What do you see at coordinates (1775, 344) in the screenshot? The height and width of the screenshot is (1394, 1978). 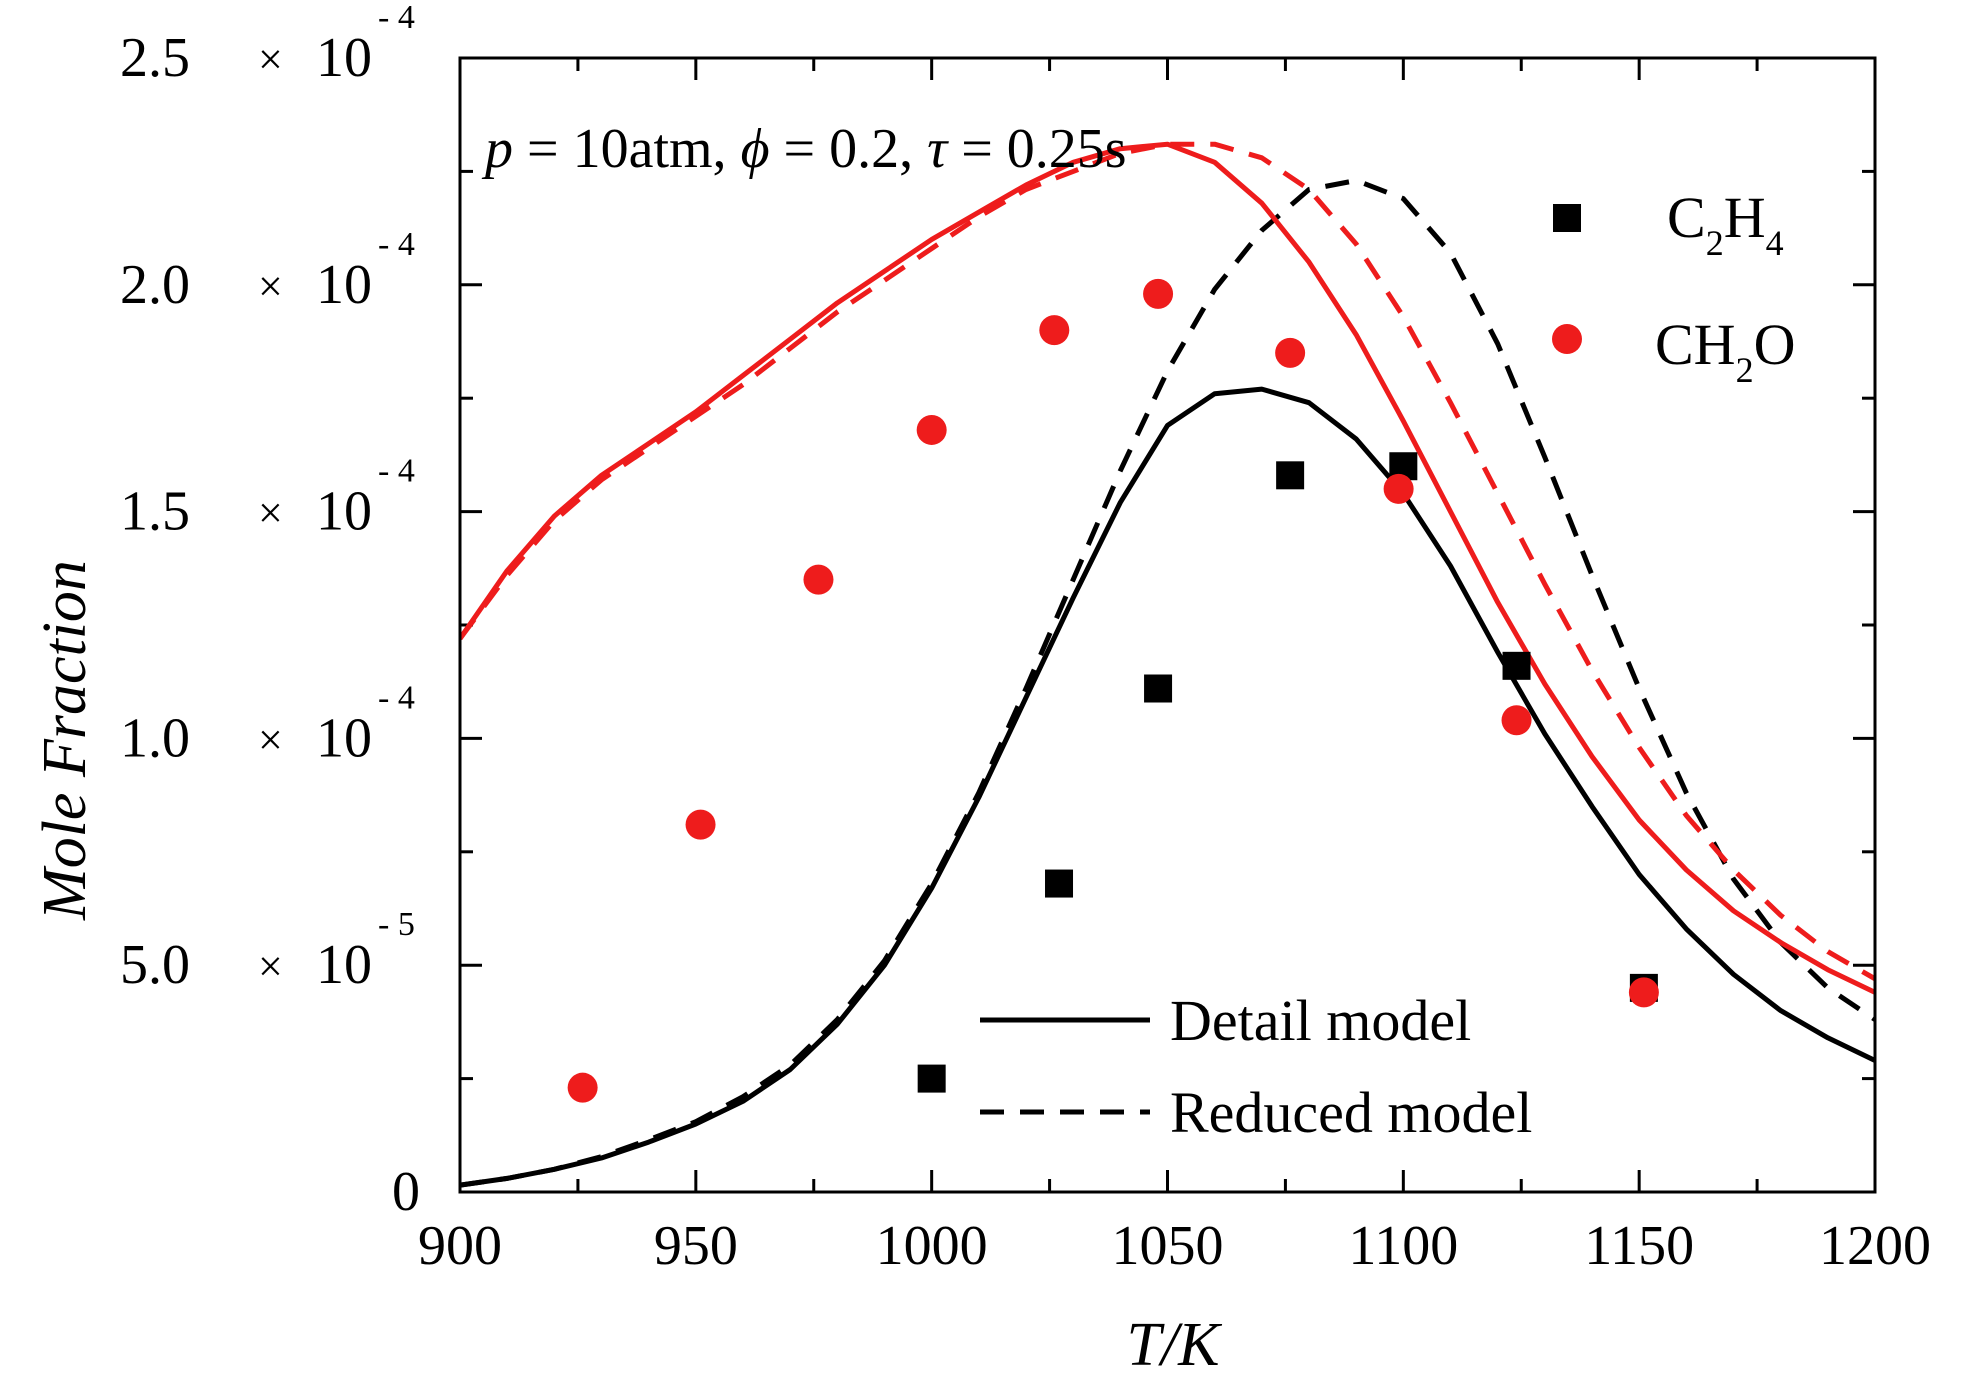 I see `legend-ch2o-o: O` at bounding box center [1775, 344].